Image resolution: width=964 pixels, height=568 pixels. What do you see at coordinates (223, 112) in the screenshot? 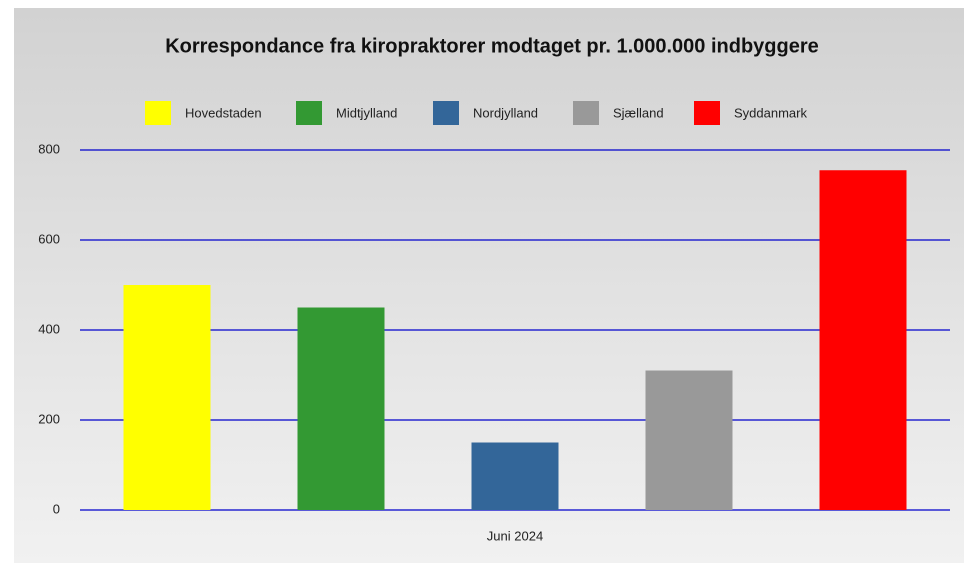
I see `legend-label: Hovedstaden` at bounding box center [223, 112].